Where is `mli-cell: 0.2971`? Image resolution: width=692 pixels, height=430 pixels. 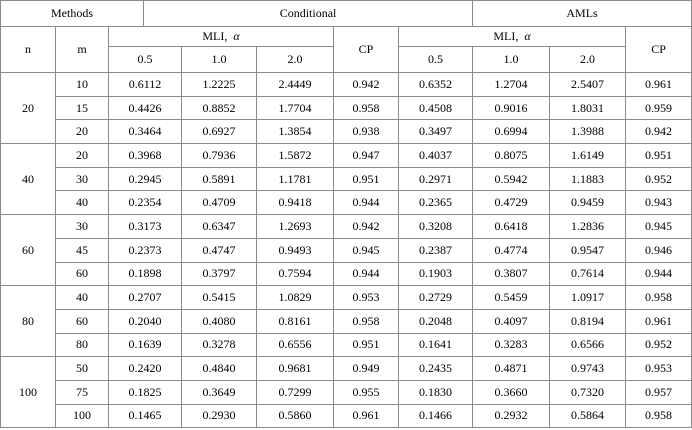
mli-cell: 0.2971 is located at coordinates (436, 179).